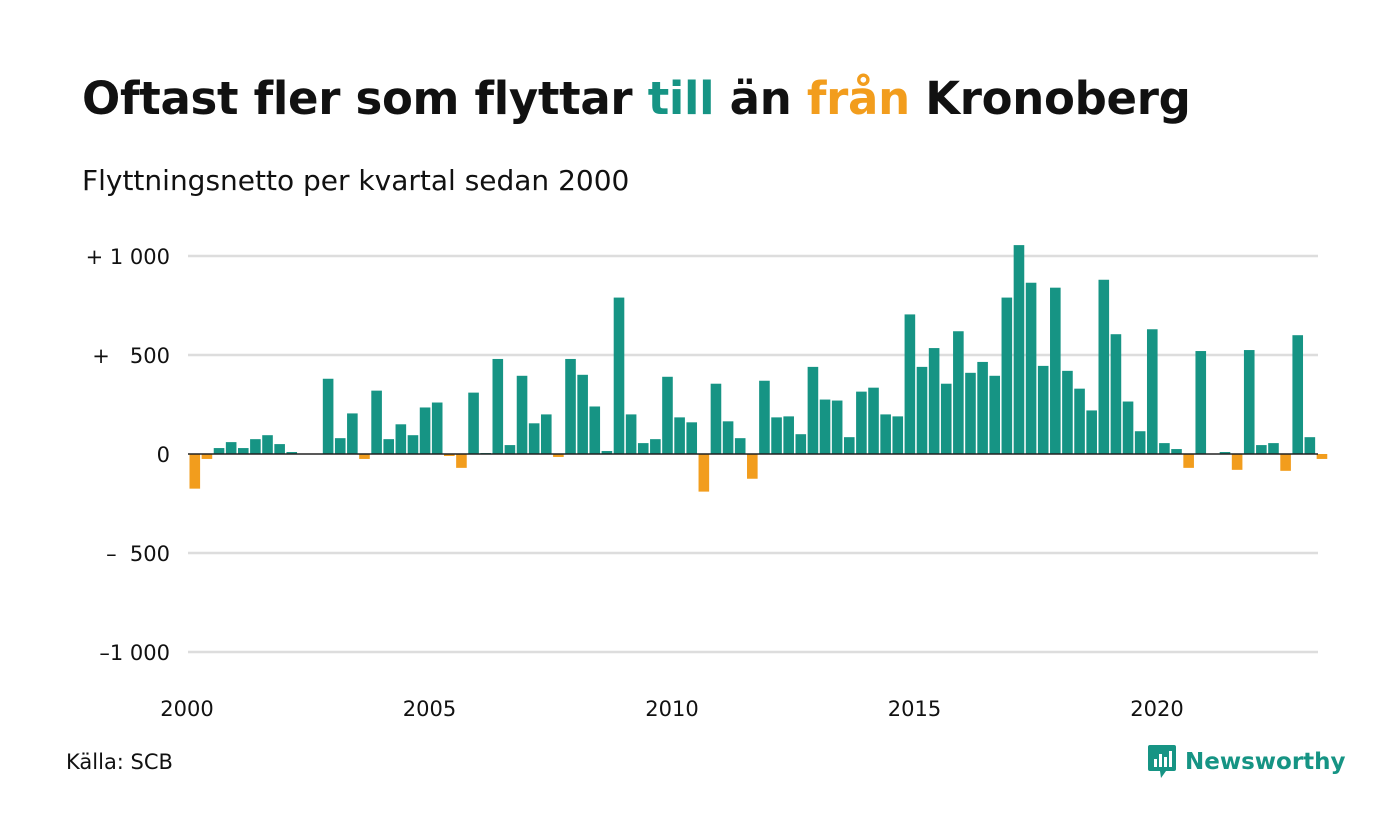  Describe the element at coordinates (356, 180) in the screenshot. I see `chart-subtitle: Flyttningsnetto per kvartal sedan 2000` at that location.